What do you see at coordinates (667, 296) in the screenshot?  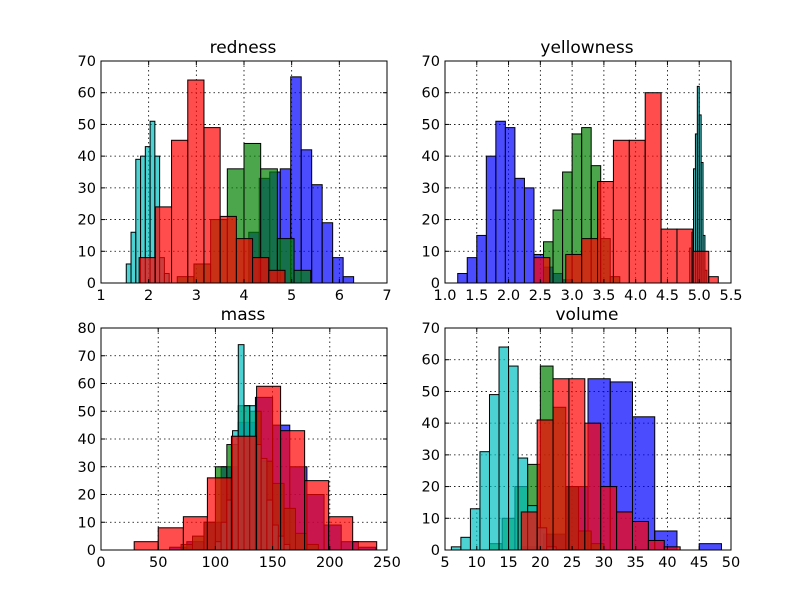 I see `x-tick-label-7: 4.5` at bounding box center [667, 296].